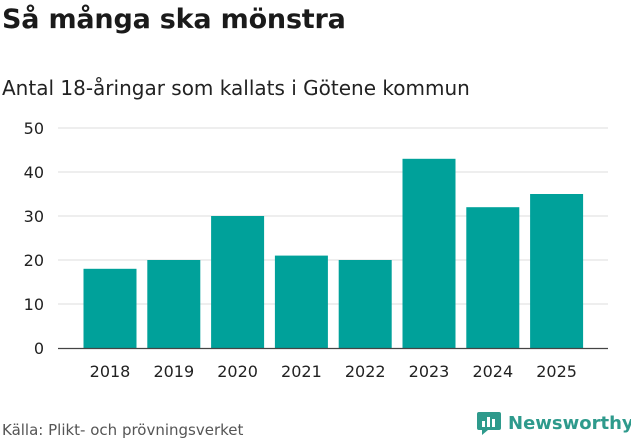 This screenshot has height=439, width=631. I want to click on x-tick-label: 2025, so click(556, 371).